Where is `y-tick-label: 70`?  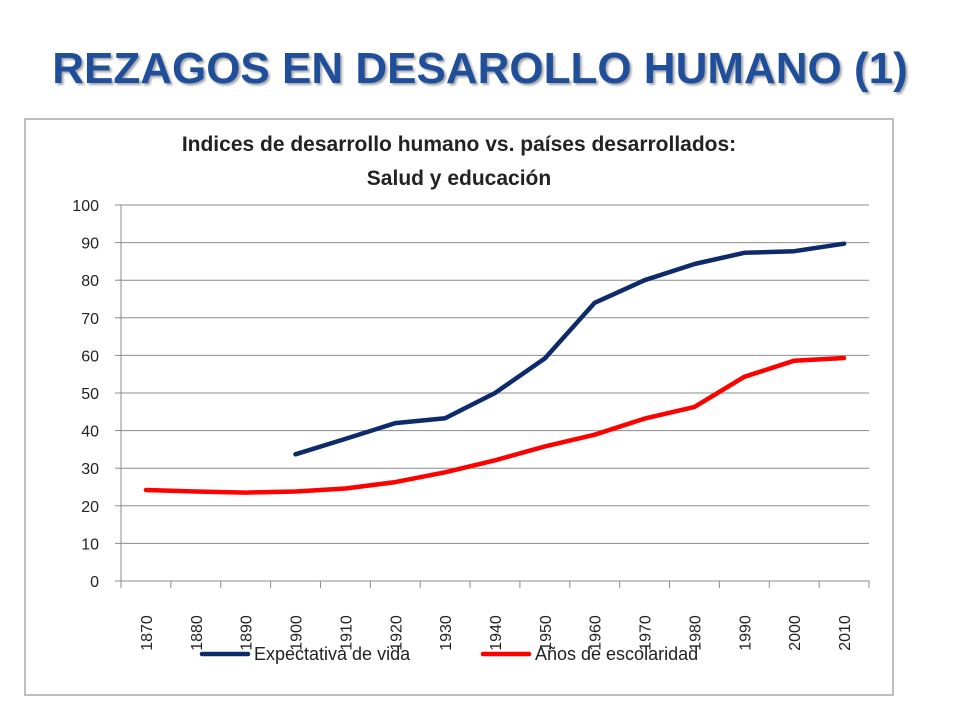
y-tick-label: 70 is located at coordinates (90, 319).